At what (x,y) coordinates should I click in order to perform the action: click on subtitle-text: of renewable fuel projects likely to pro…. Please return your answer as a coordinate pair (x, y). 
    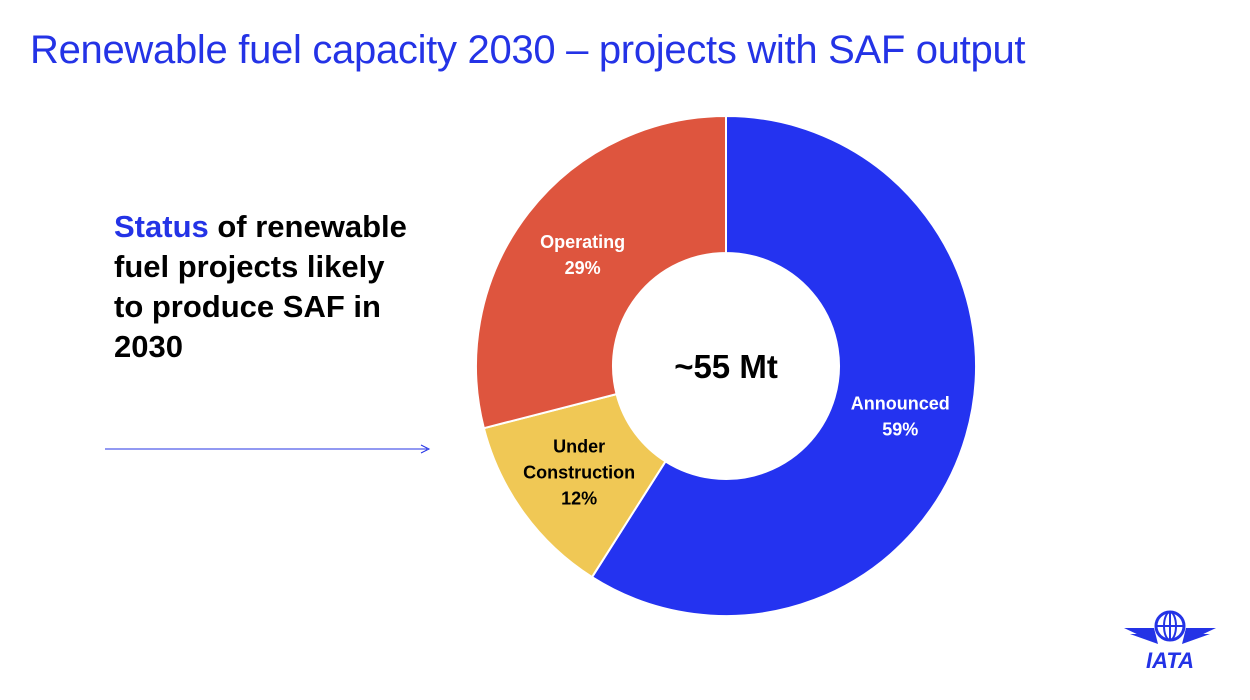
    Looking at the image, I should click on (260, 286).